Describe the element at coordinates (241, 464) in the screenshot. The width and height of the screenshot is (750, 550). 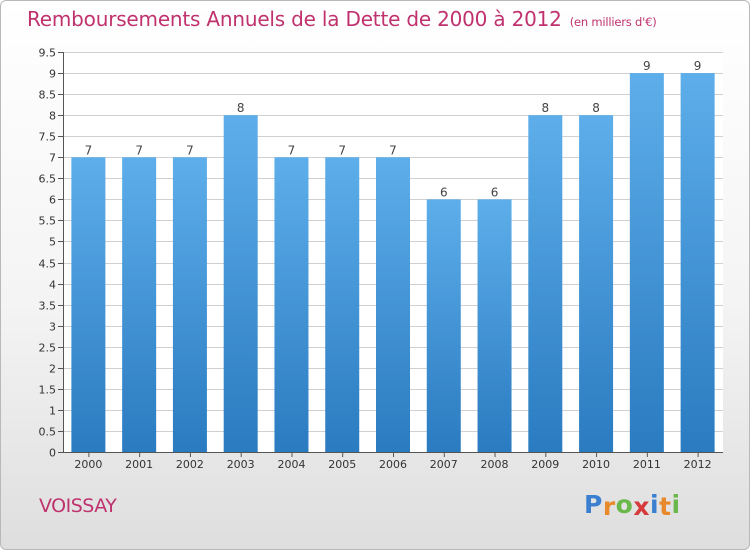
I see `x-tick-label: 2003` at that location.